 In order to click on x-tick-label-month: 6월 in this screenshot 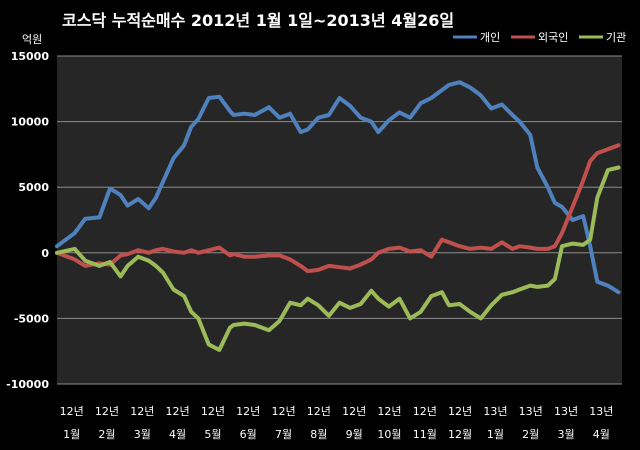, I will do `click(248, 434)`.